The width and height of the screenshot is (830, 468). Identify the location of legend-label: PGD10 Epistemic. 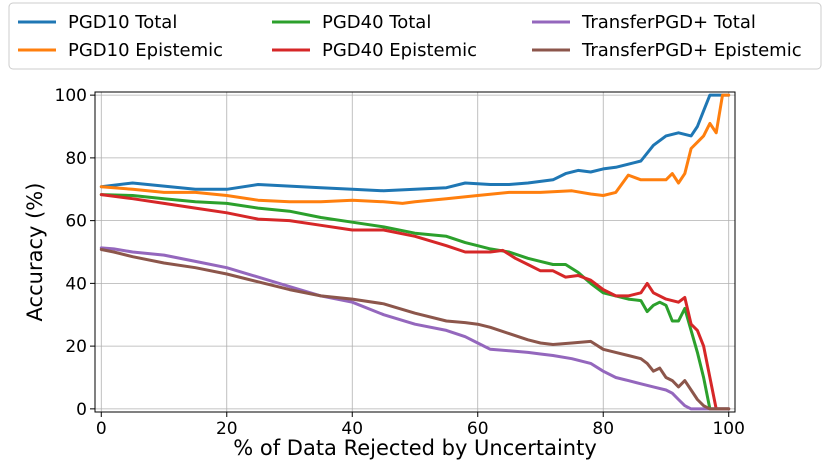
(145, 50).